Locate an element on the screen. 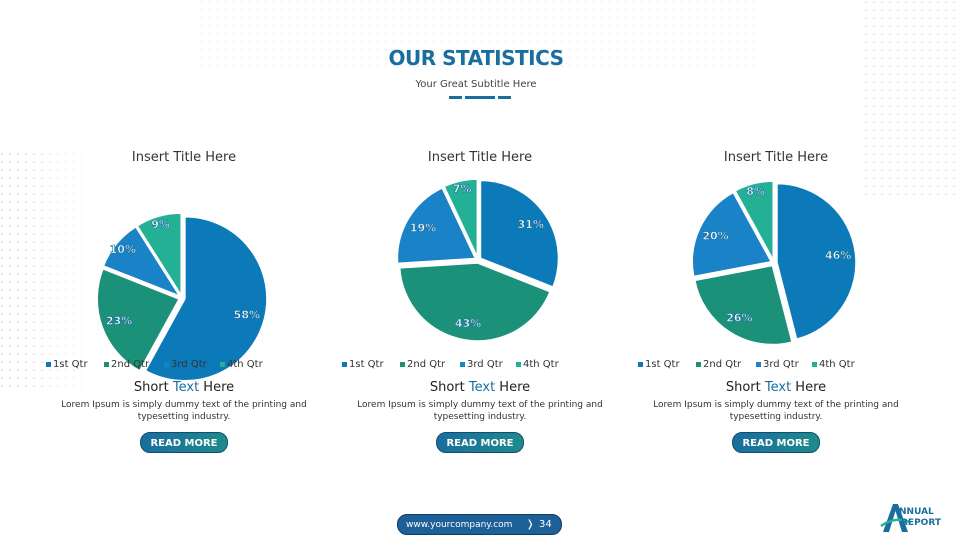 This screenshot has height=540, width=960. logo-text-line1: NNUAL is located at coordinates (916, 512).